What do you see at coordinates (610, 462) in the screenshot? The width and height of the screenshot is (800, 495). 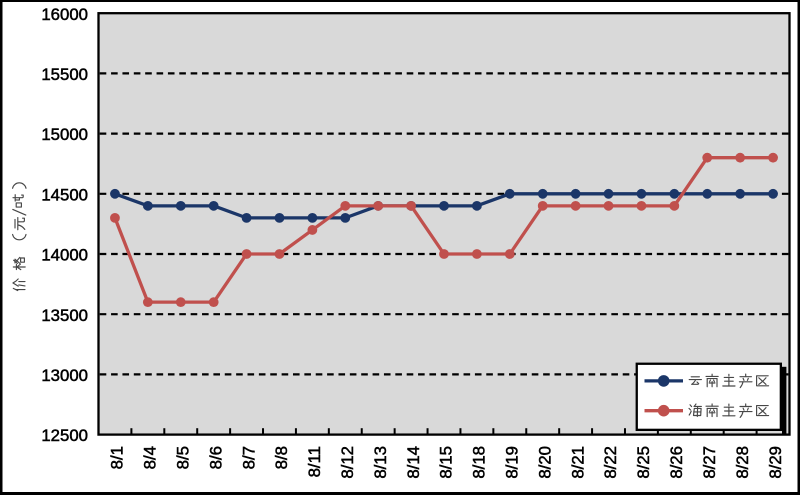 I see `svg-text: 8/22` at bounding box center [610, 462].